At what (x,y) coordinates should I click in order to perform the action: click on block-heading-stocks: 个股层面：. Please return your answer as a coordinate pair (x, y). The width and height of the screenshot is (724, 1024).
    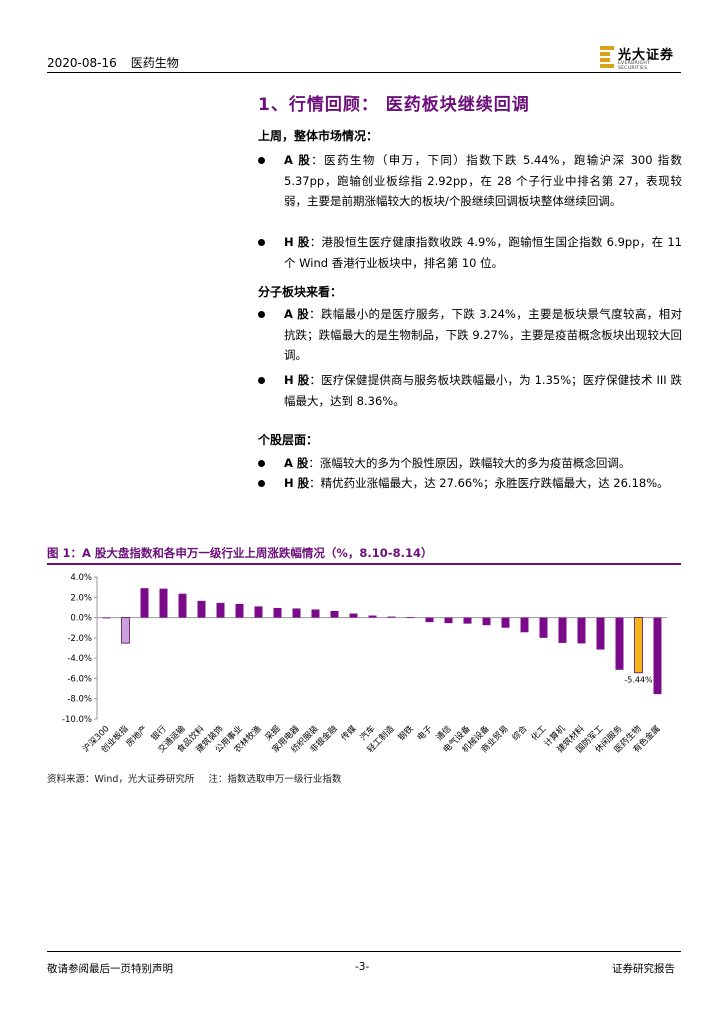
    Looking at the image, I should click on (288, 440).